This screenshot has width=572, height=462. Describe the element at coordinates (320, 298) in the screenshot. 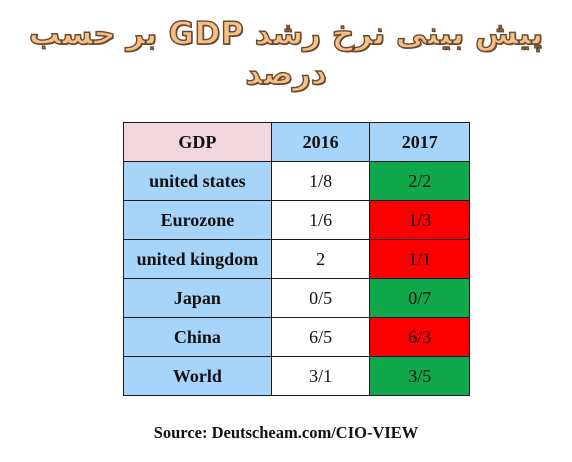

I see `value-2016: 0/5` at that location.